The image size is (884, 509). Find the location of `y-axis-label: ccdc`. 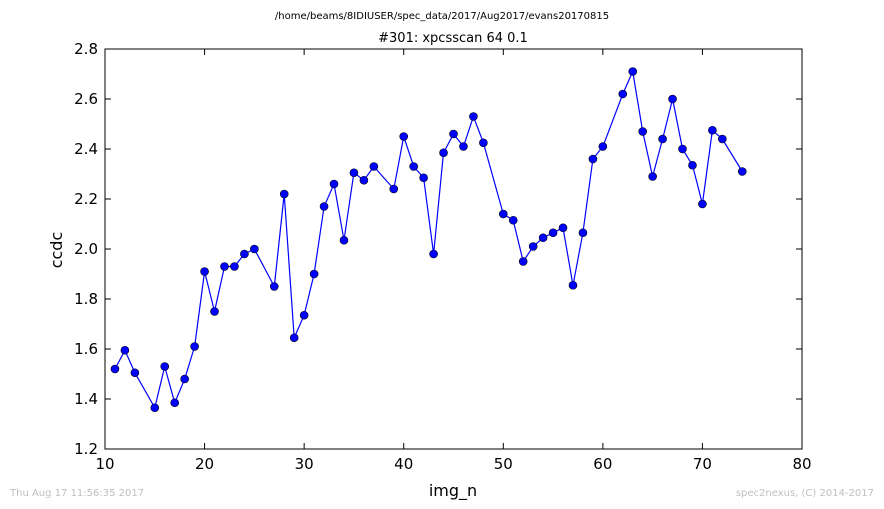

y-axis-label: ccdc is located at coordinates (56, 250).